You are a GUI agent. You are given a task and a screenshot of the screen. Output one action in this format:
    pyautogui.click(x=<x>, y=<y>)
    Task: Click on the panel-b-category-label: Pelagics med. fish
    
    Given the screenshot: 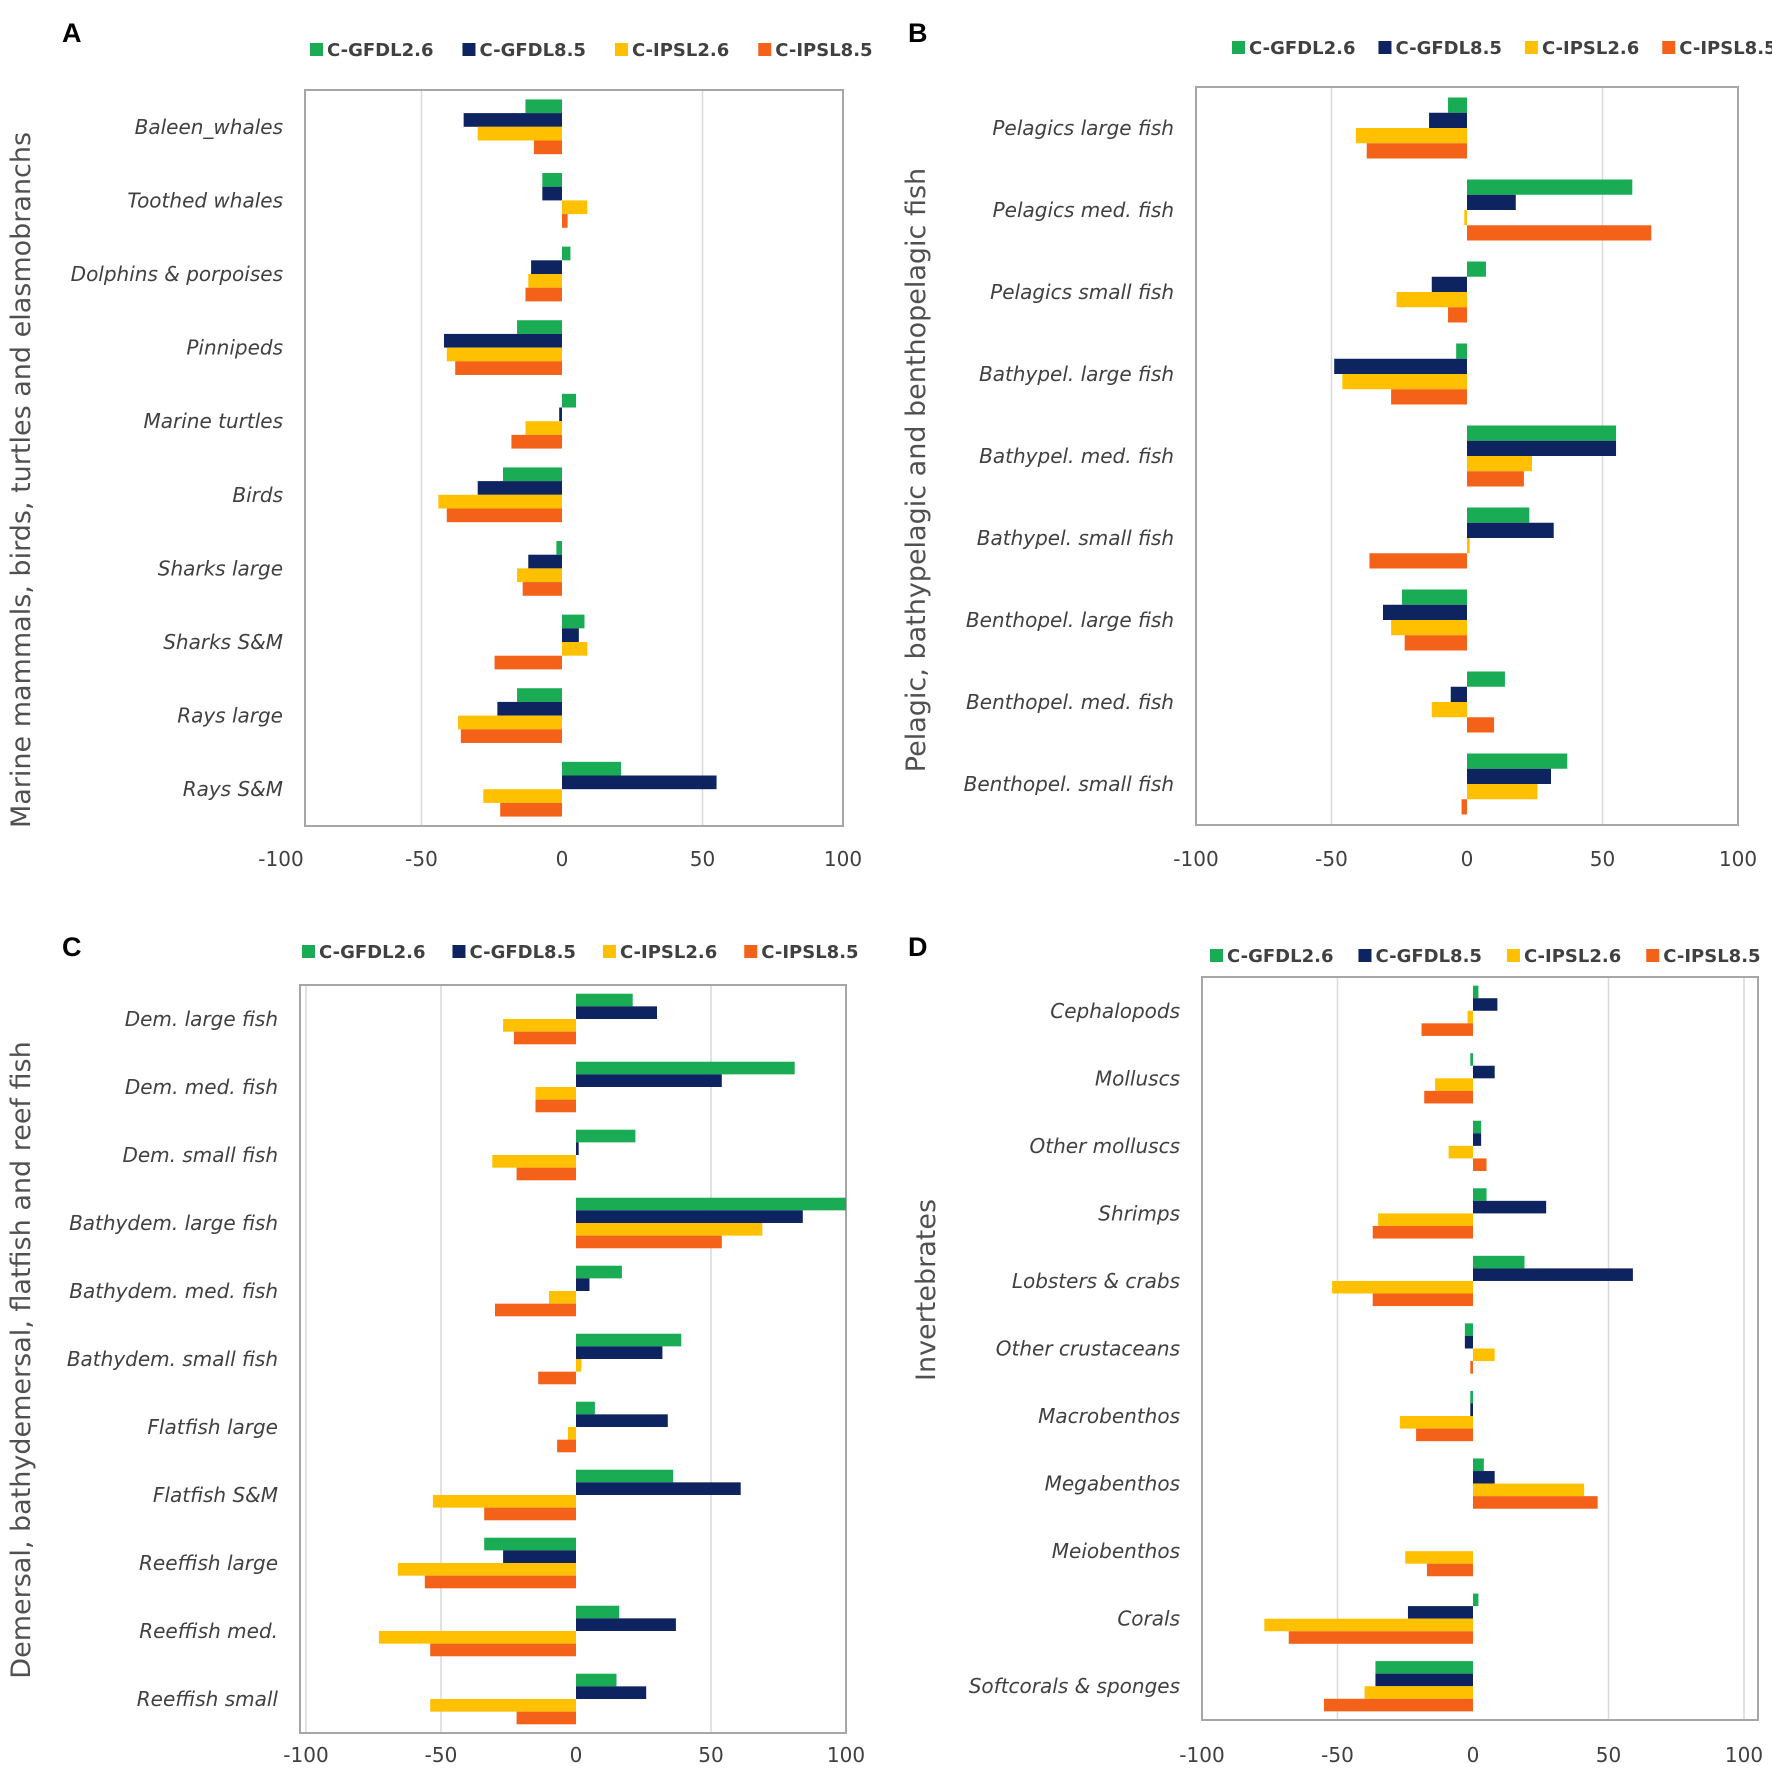 What is the action you would take?
    pyautogui.click(x=1083, y=210)
    